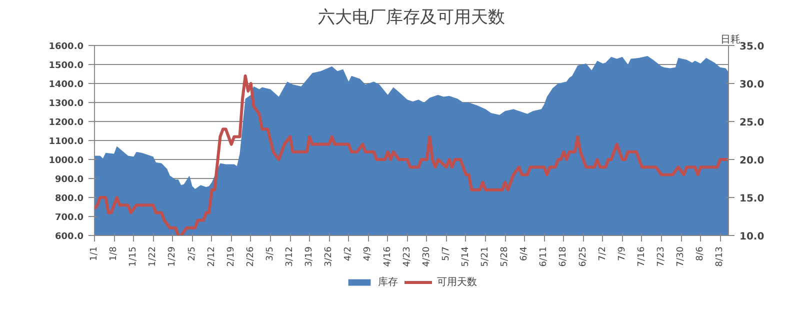  What do you see at coordinates (544, 256) in the screenshot?
I see `x-tick-label: 6/11` at bounding box center [544, 256].